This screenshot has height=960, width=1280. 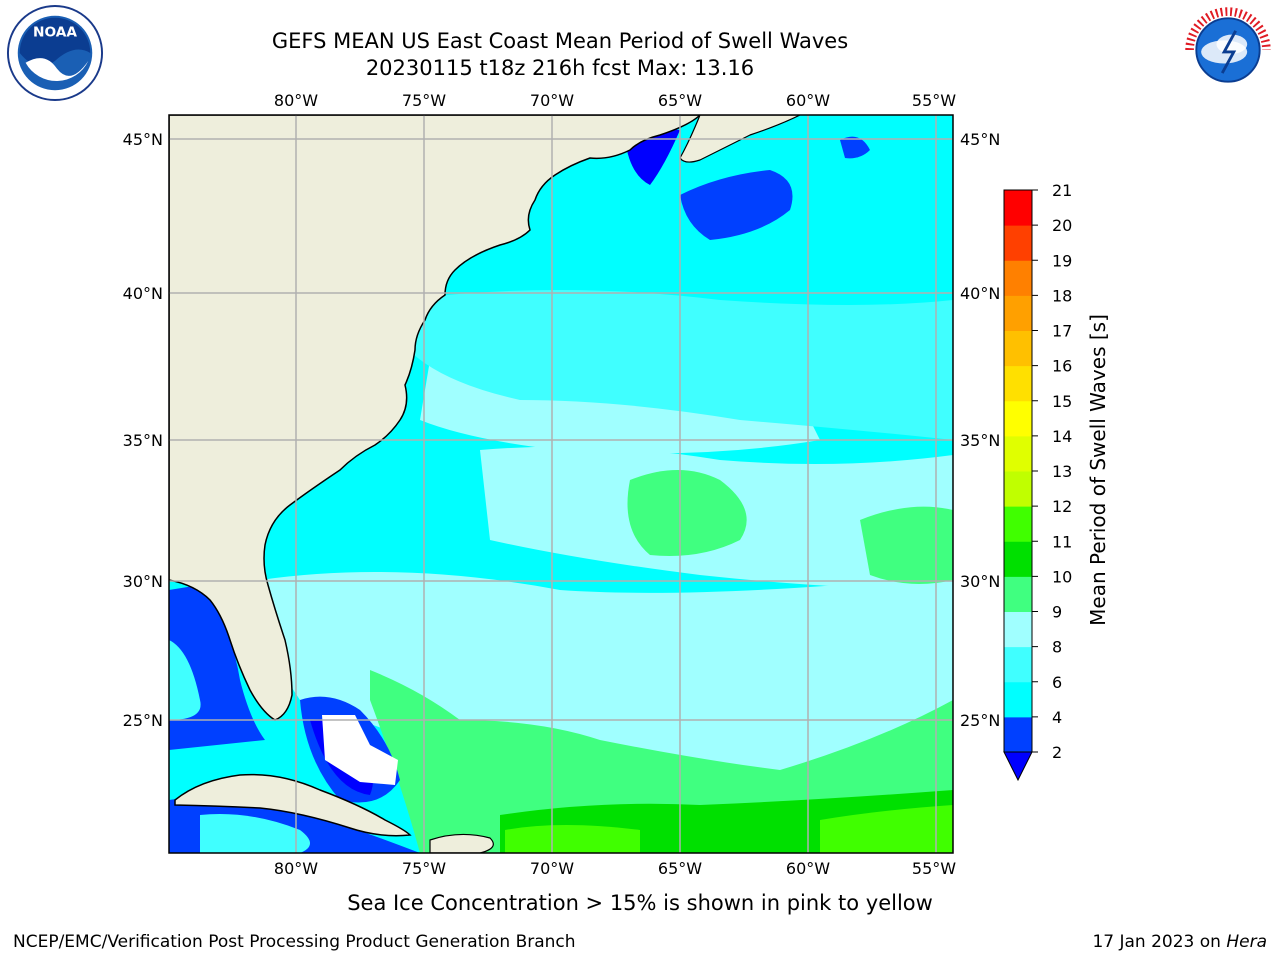 What do you see at coordinates (1062, 331) in the screenshot?
I see `colorbar-tick-label: 17` at bounding box center [1062, 331].